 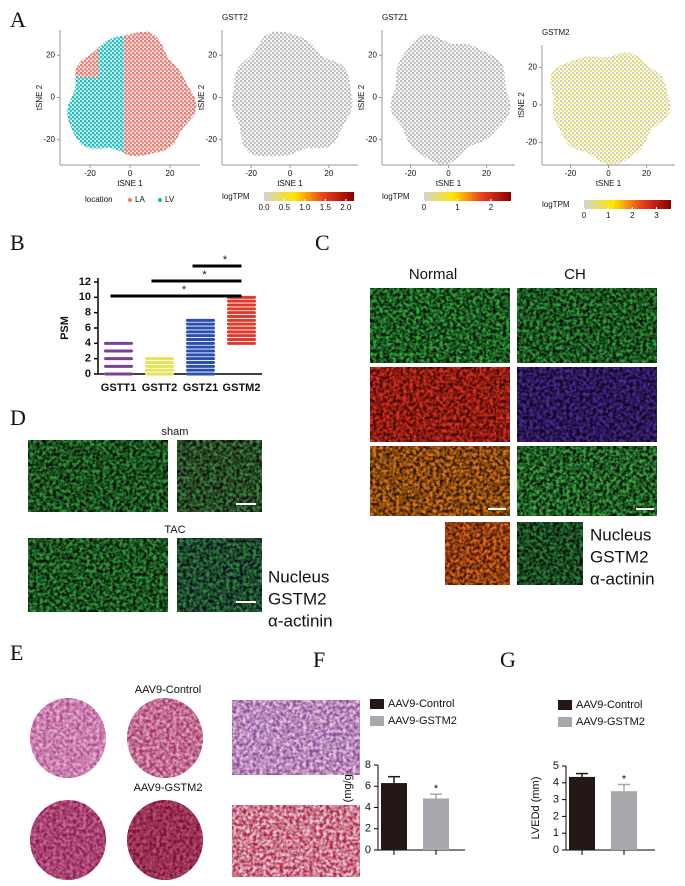 What do you see at coordinates (322, 242) in the screenshot?
I see `panel-label: C` at bounding box center [322, 242].